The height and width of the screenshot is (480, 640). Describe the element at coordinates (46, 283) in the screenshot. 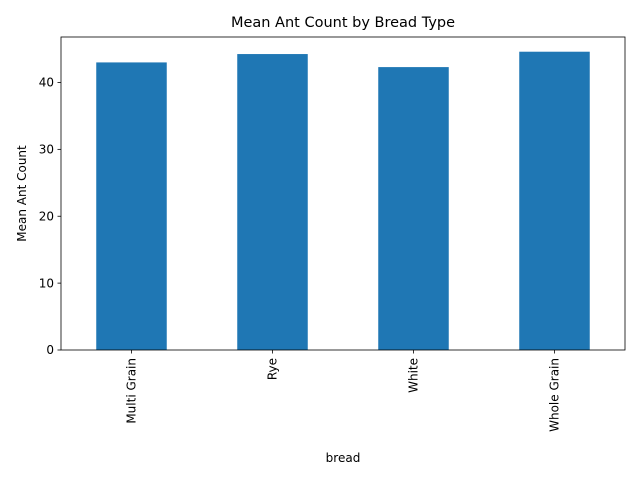

I see `y-tick-label: 10` at that location.